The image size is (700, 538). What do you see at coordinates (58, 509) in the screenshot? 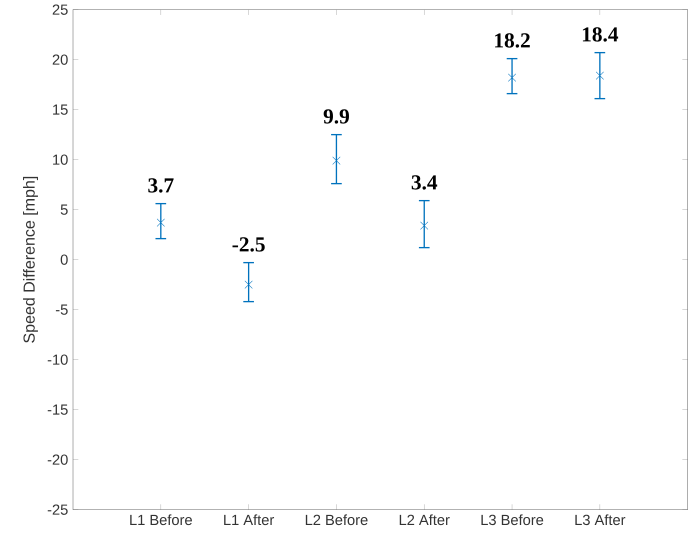
I see `y-tick-label: -25` at bounding box center [58, 509].